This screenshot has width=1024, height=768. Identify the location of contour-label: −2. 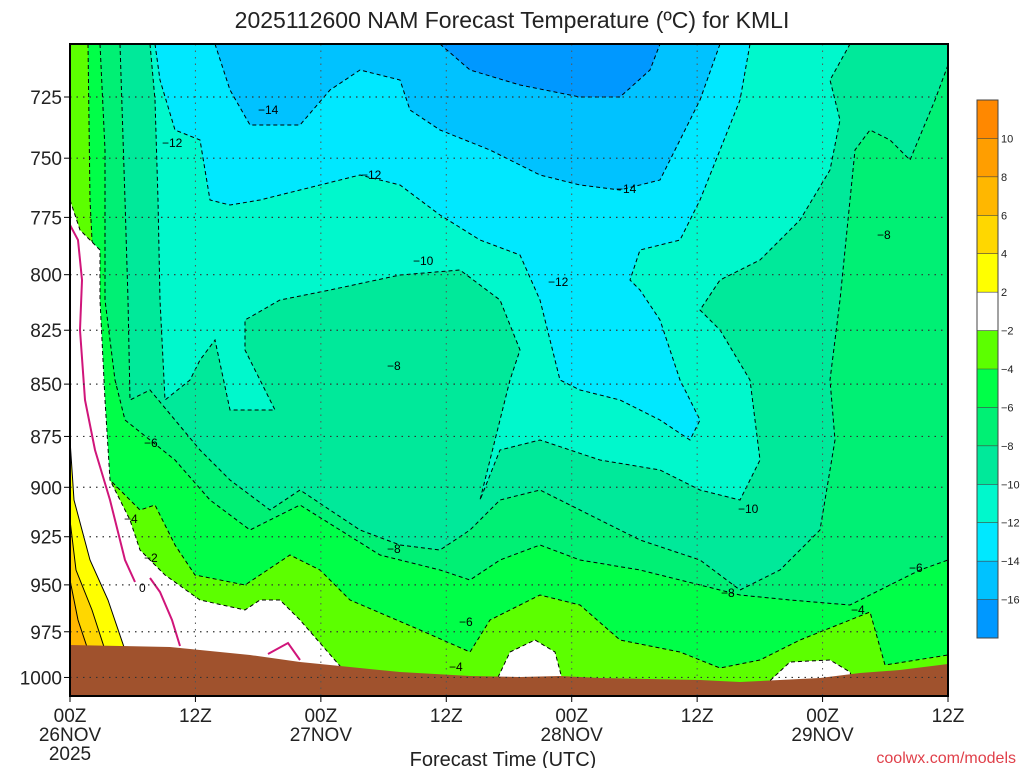
(151, 558).